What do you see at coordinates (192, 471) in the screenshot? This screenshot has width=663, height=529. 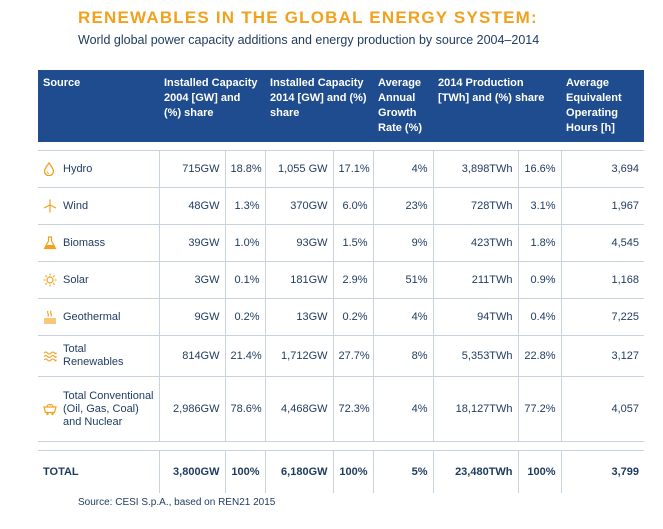 I see `cell-cap2004: 3,800GW` at bounding box center [192, 471].